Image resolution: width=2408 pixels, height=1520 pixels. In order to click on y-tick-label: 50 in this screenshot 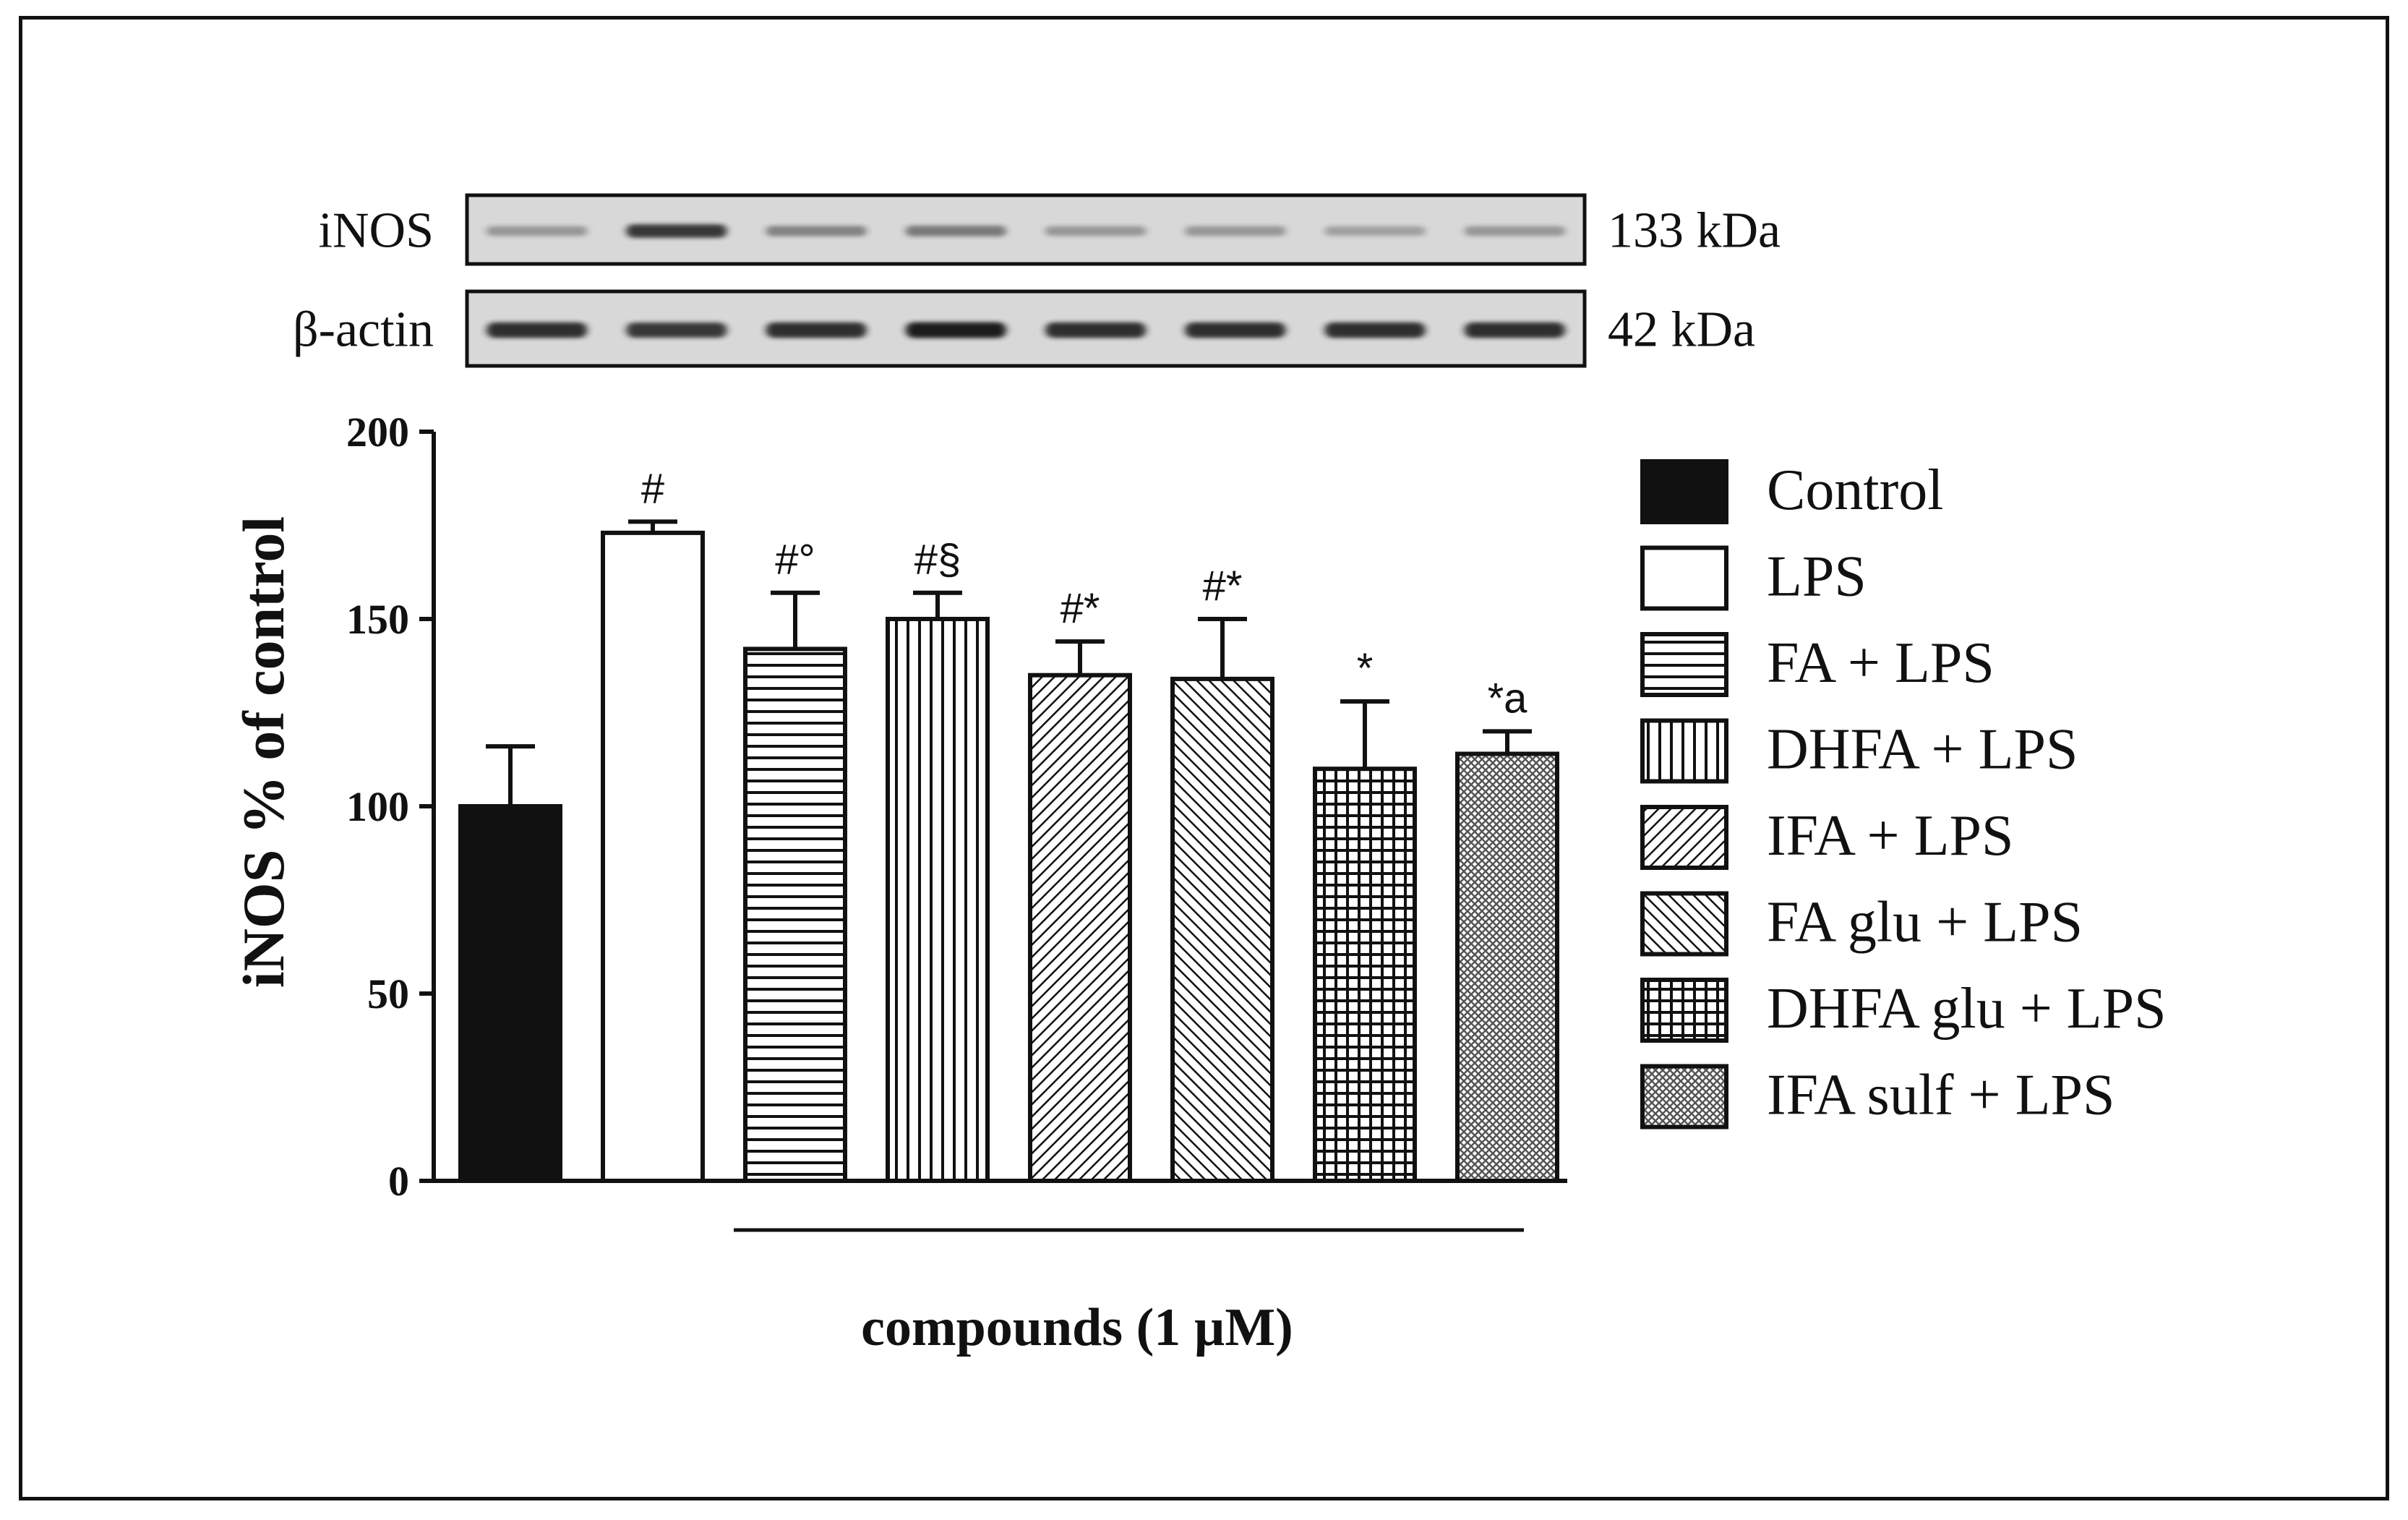, I will do `click(388, 993)`.